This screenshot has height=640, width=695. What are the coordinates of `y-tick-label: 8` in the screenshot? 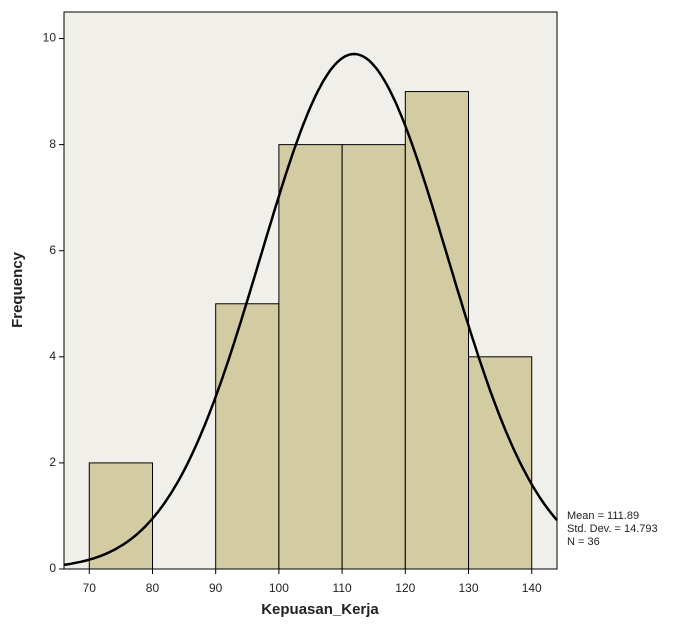 It's located at (52, 144).